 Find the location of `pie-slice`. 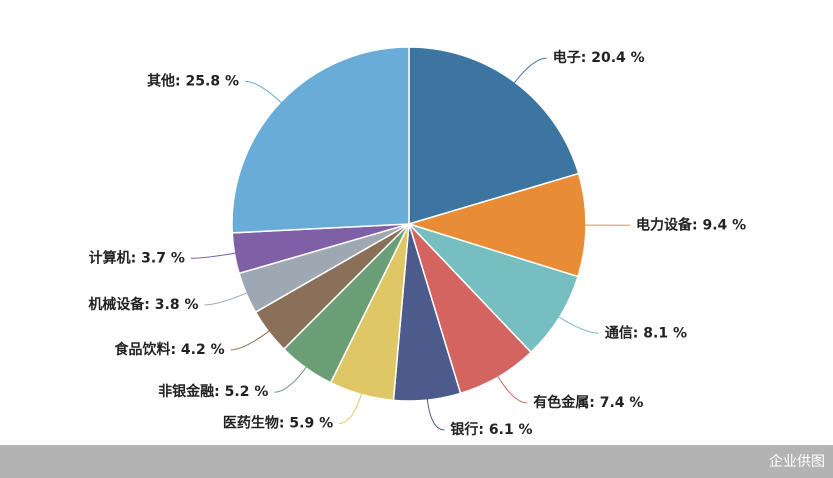

pie-slice is located at coordinates (320, 140).